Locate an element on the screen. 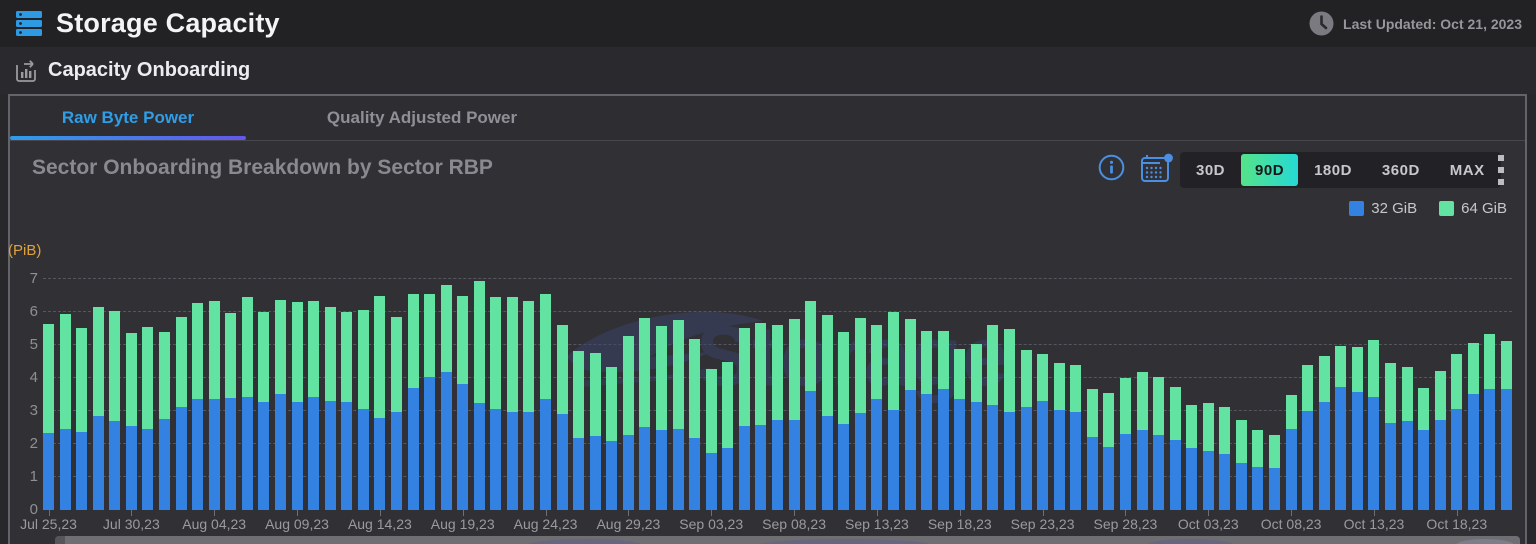 This screenshot has height=544, width=1536. kebab-menu-icon is located at coordinates (1501, 170).